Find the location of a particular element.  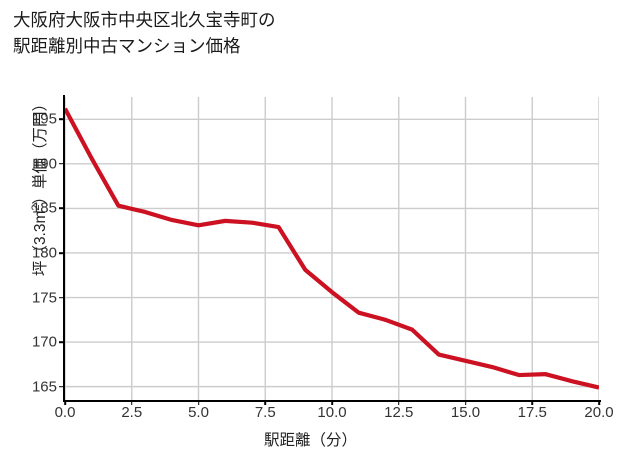

y-tick-label: 170 is located at coordinates (44, 342).